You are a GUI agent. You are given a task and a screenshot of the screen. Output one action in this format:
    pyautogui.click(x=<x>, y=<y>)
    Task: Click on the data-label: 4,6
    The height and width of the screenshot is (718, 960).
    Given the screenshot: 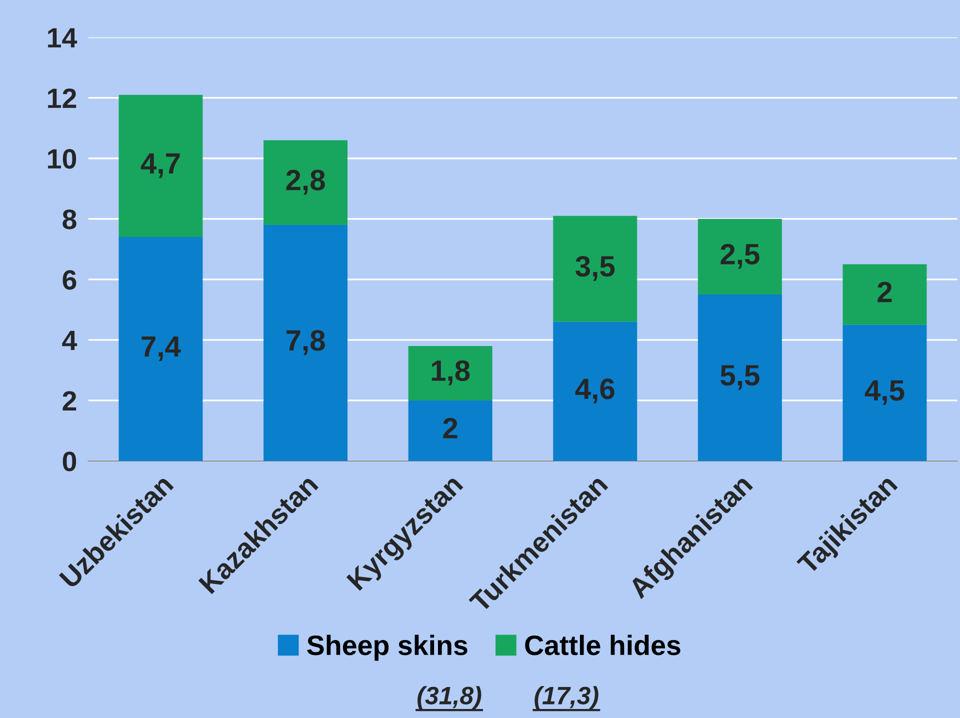 What is the action you would take?
    pyautogui.click(x=594, y=391)
    